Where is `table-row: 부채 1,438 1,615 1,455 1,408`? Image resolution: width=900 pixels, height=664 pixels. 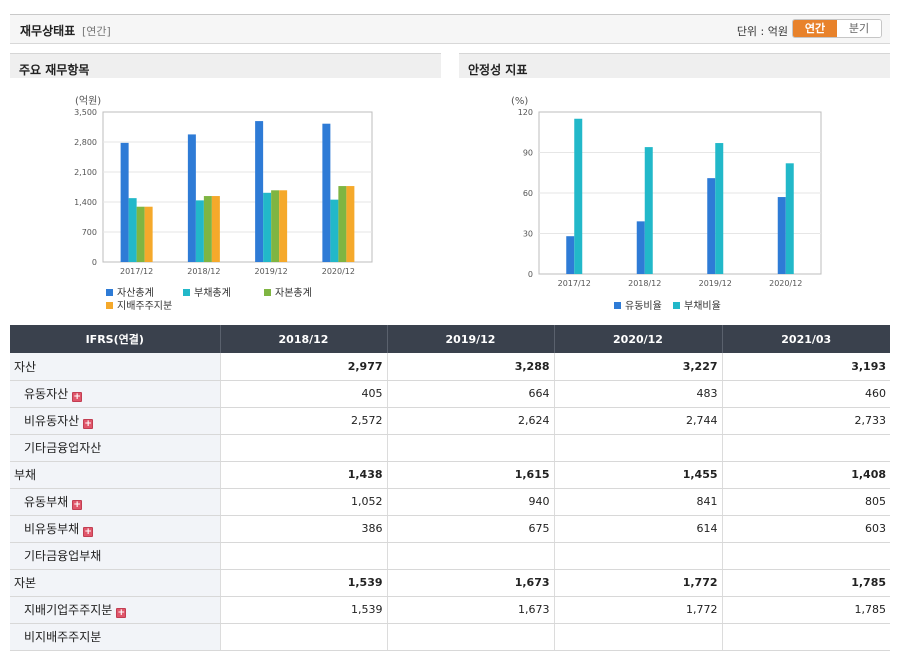
table-row: 부채 1,438 1,615 1,455 1,408 is located at coordinates (450, 475).